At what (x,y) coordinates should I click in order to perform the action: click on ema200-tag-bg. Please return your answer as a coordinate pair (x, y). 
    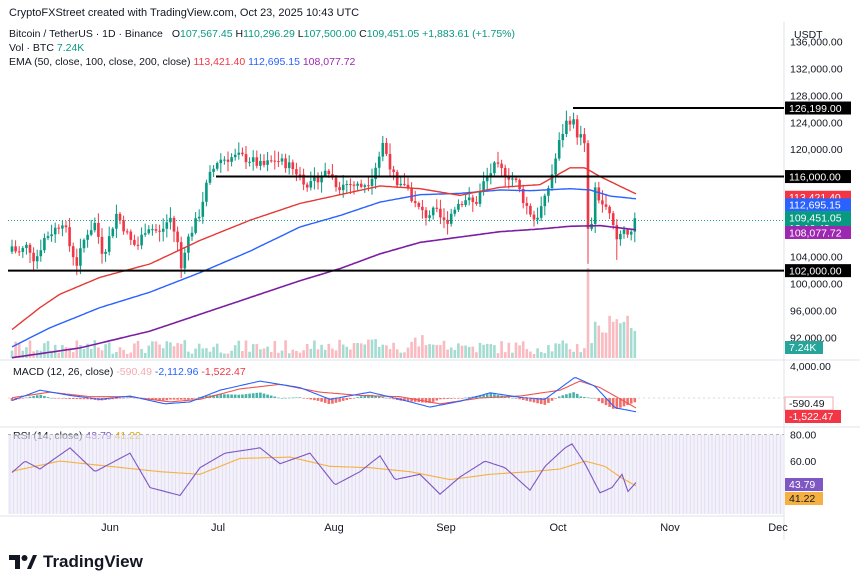
    Looking at the image, I should click on (818, 232).